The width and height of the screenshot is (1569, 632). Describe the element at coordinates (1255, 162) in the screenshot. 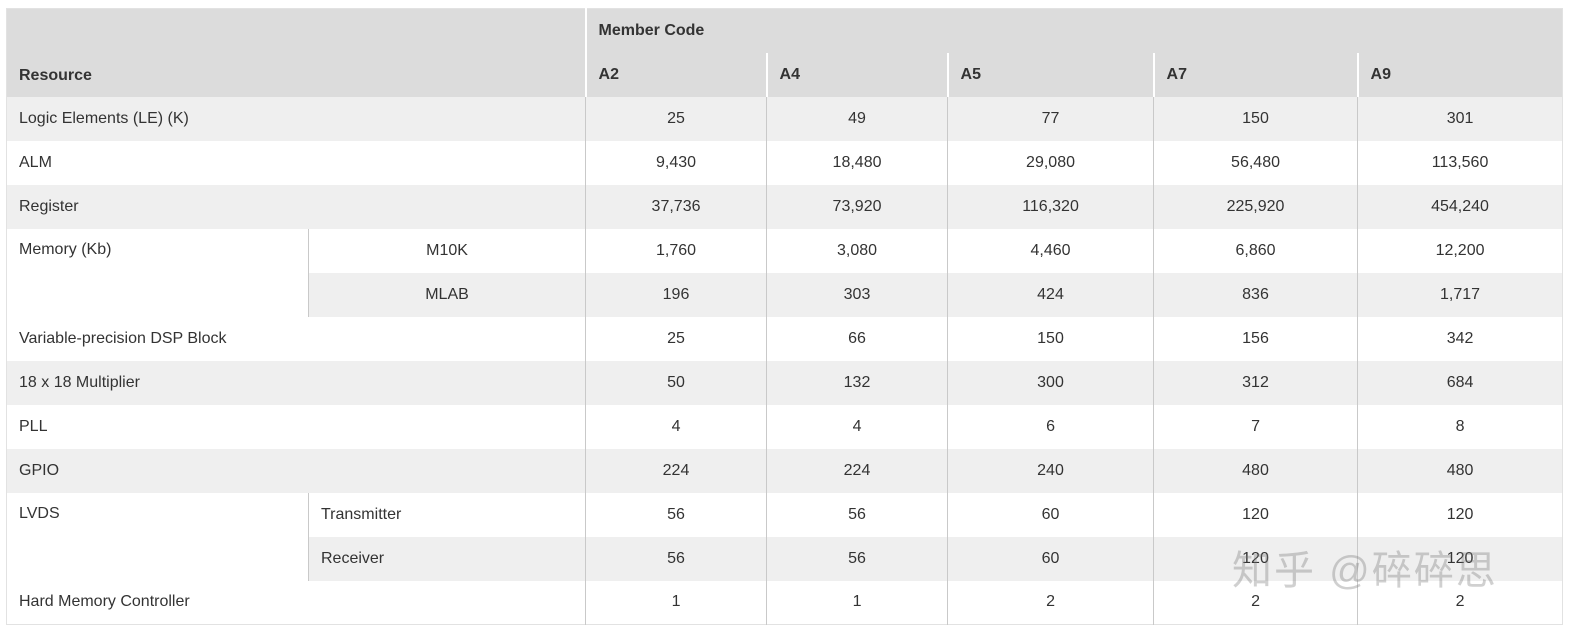

I see `value-cell: 56,480` at that location.